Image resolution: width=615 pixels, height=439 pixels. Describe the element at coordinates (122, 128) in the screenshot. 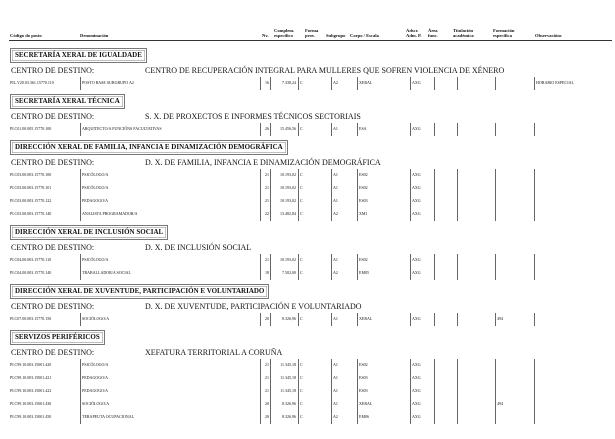

I see `cell-denominacion: ARQUITECTO/A FUNCIÓNS FACULTATIVAS` at that location.